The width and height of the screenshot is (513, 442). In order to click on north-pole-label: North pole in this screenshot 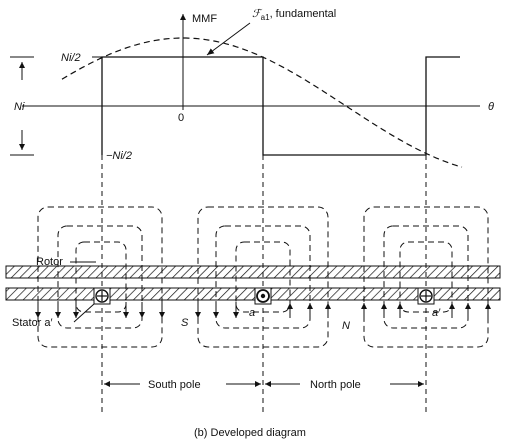, I will do `click(335, 385)`.